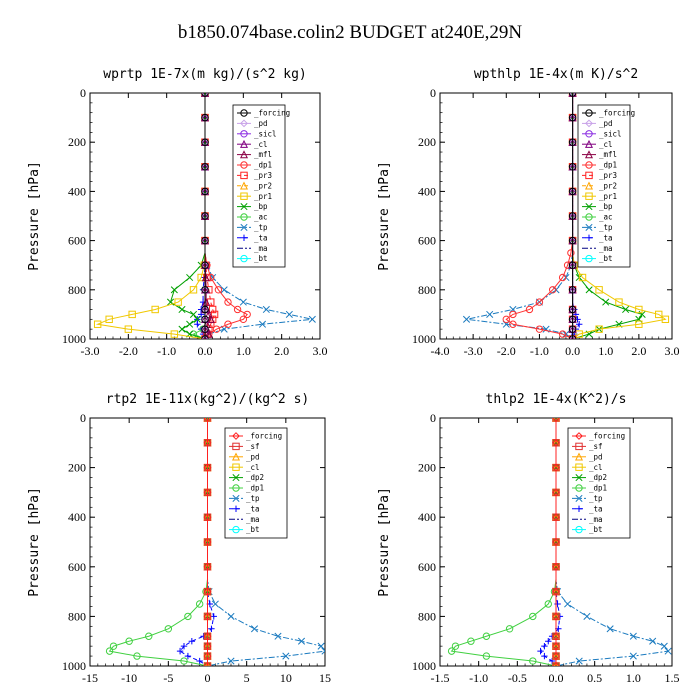 This screenshot has height=700, width=700. I want to click on x-tick-label: 0.0, so click(556, 678).